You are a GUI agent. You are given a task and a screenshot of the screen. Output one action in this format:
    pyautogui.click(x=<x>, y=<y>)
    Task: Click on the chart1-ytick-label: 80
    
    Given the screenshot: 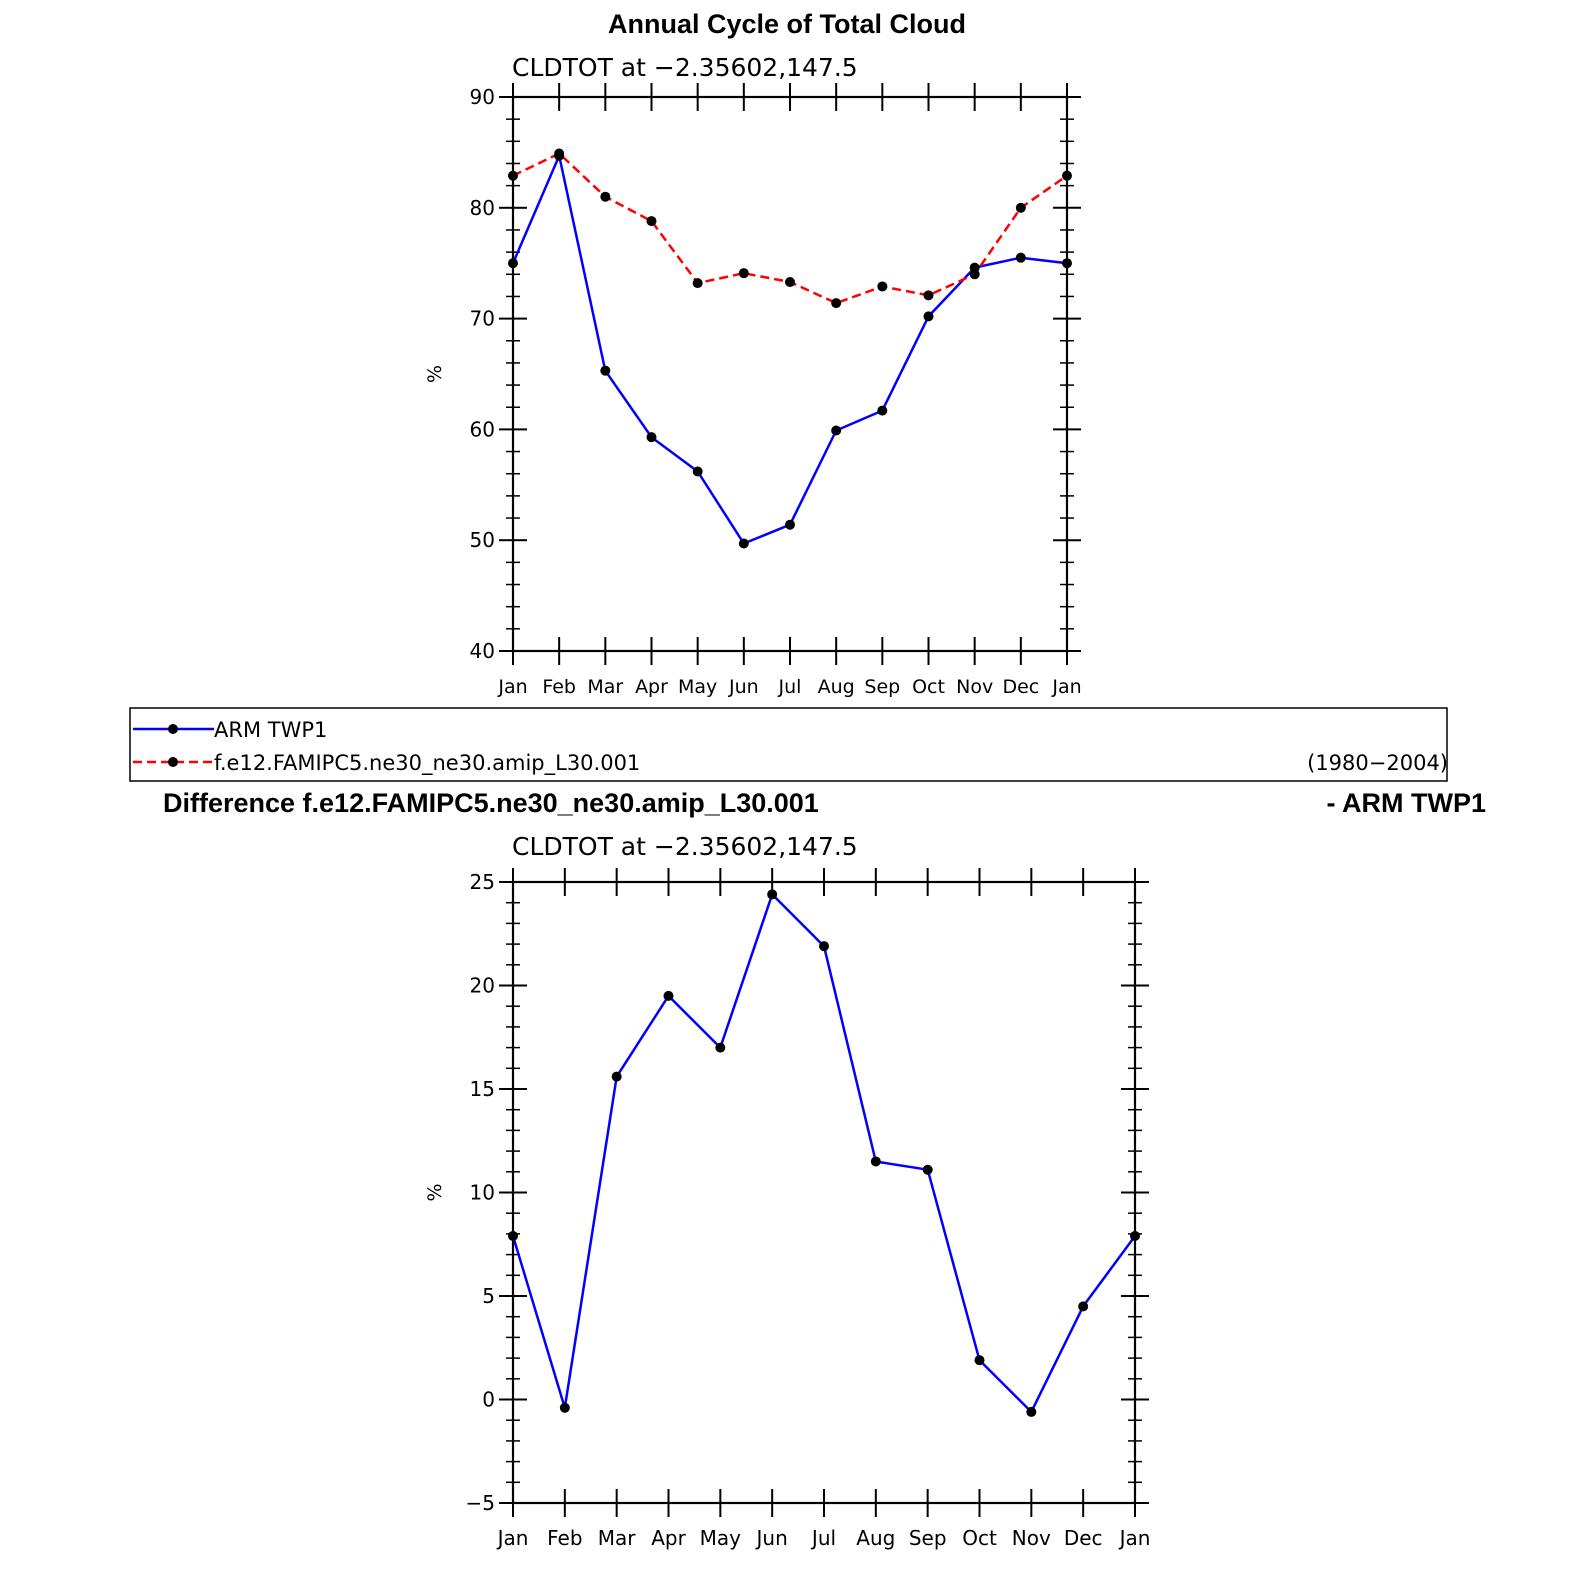 What is the action you would take?
    pyautogui.click(x=482, y=208)
    